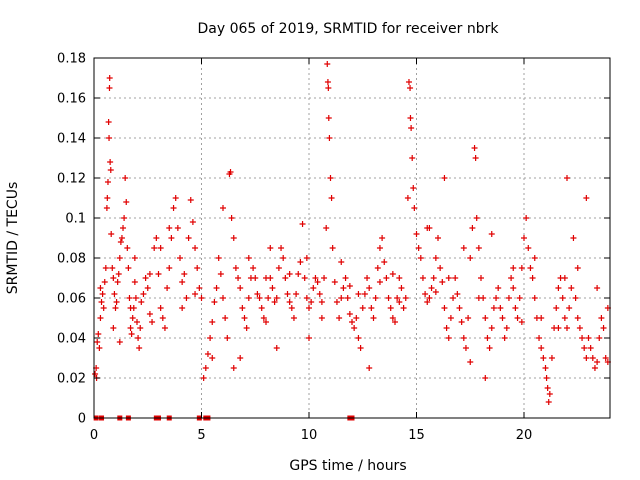 This screenshot has width=640, height=480. I want to click on y-tick-label: 0.02, so click(71, 379).